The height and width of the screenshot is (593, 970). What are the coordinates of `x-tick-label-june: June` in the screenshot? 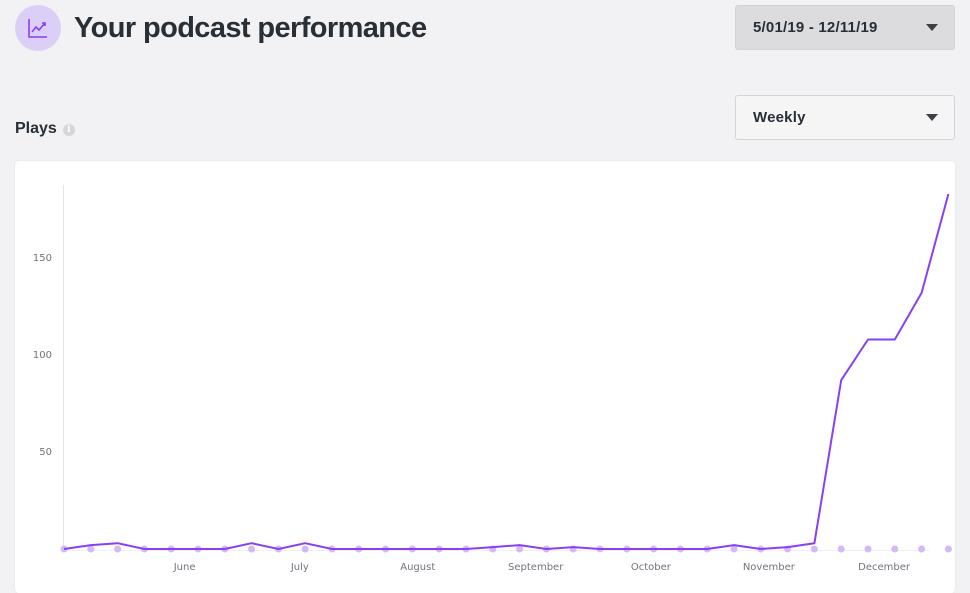 It's located at (184, 567).